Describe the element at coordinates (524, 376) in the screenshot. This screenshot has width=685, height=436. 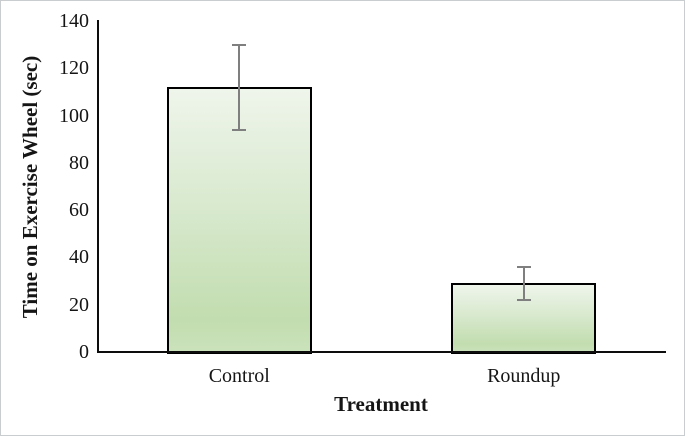
I see `x-category-label-roundup: Roundup` at that location.